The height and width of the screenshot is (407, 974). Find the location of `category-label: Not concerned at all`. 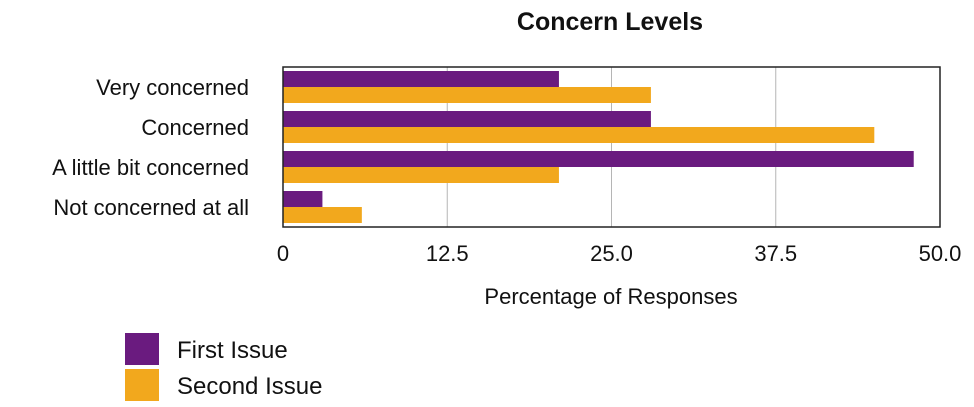

category-label: Not concerned at all is located at coordinates (151, 207).